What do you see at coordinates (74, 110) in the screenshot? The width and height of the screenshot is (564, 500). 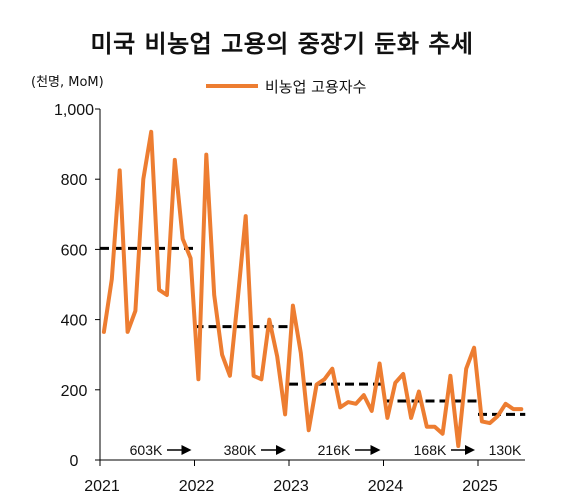 I see `y-tick-label: 1,000` at bounding box center [74, 110].